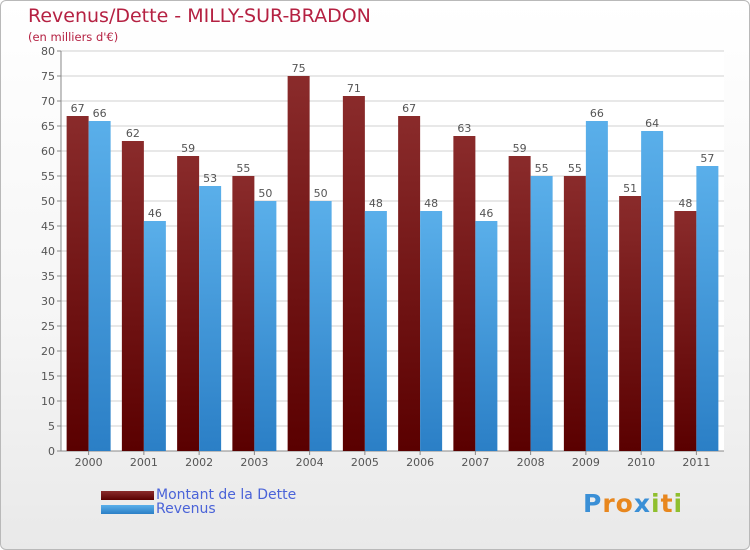  I want to click on legend-swatch-revenus, so click(127, 509).